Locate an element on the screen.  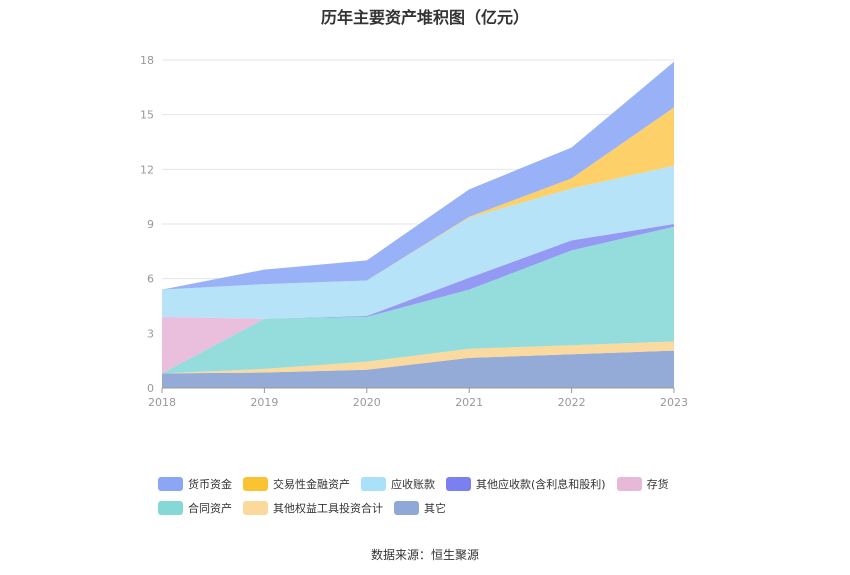
legend-label: 交易性金融资产 is located at coordinates (311, 484).